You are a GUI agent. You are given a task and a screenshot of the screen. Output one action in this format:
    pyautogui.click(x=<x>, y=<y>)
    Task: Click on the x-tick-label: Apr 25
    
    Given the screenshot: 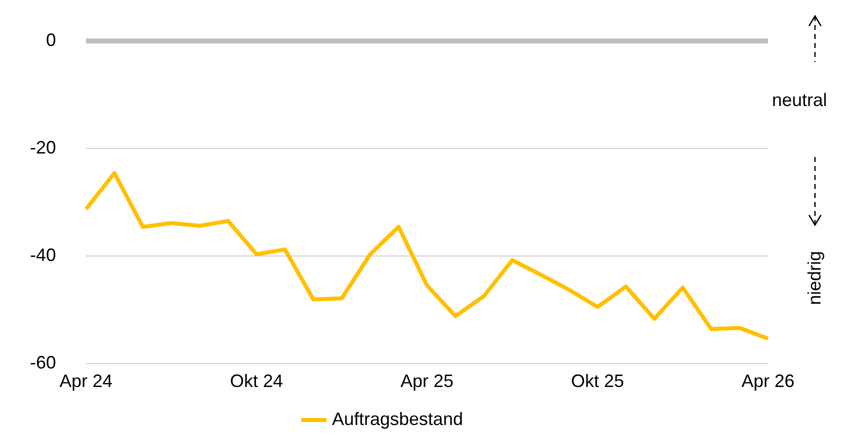 What is the action you would take?
    pyautogui.click(x=427, y=381)
    